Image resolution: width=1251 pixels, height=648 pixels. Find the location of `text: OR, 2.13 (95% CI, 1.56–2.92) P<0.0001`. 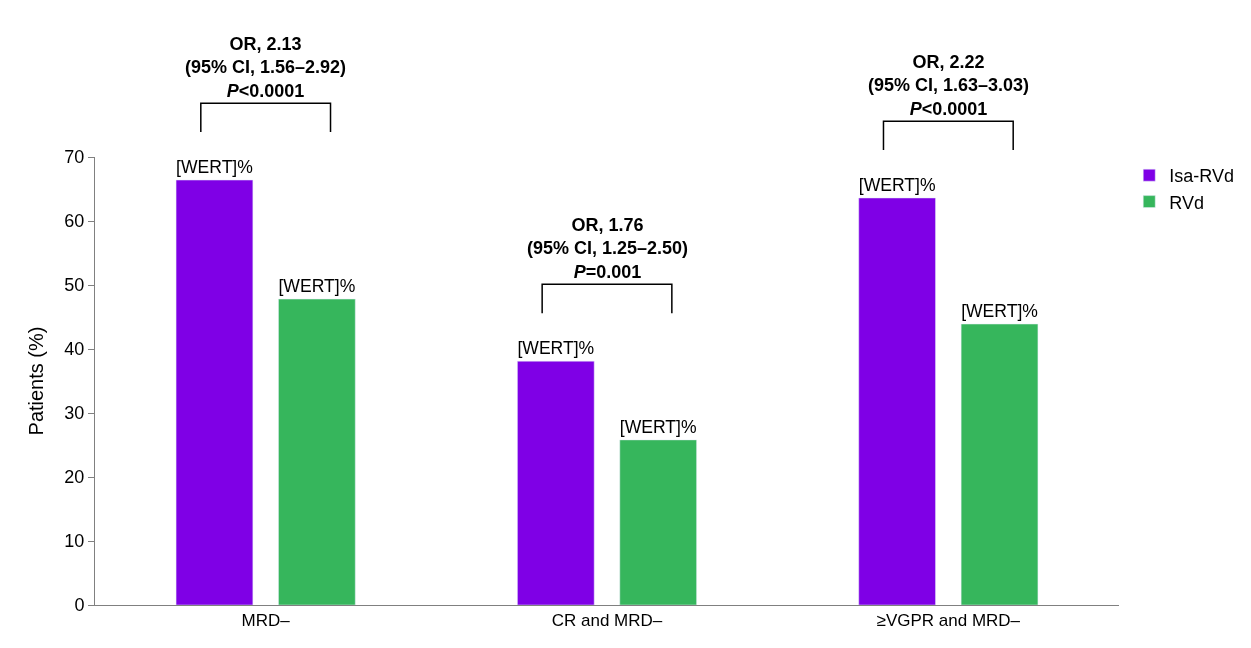

text: OR, 2.13 (95% CI, 1.56–2.92) P<0.0001 is located at coordinates (266, 67).